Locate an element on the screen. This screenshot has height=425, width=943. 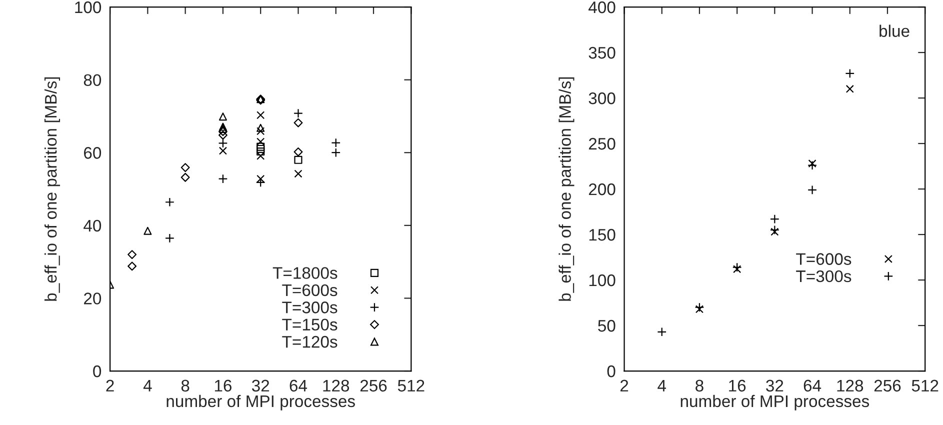
legend-label: T=120s is located at coordinates (310, 342).